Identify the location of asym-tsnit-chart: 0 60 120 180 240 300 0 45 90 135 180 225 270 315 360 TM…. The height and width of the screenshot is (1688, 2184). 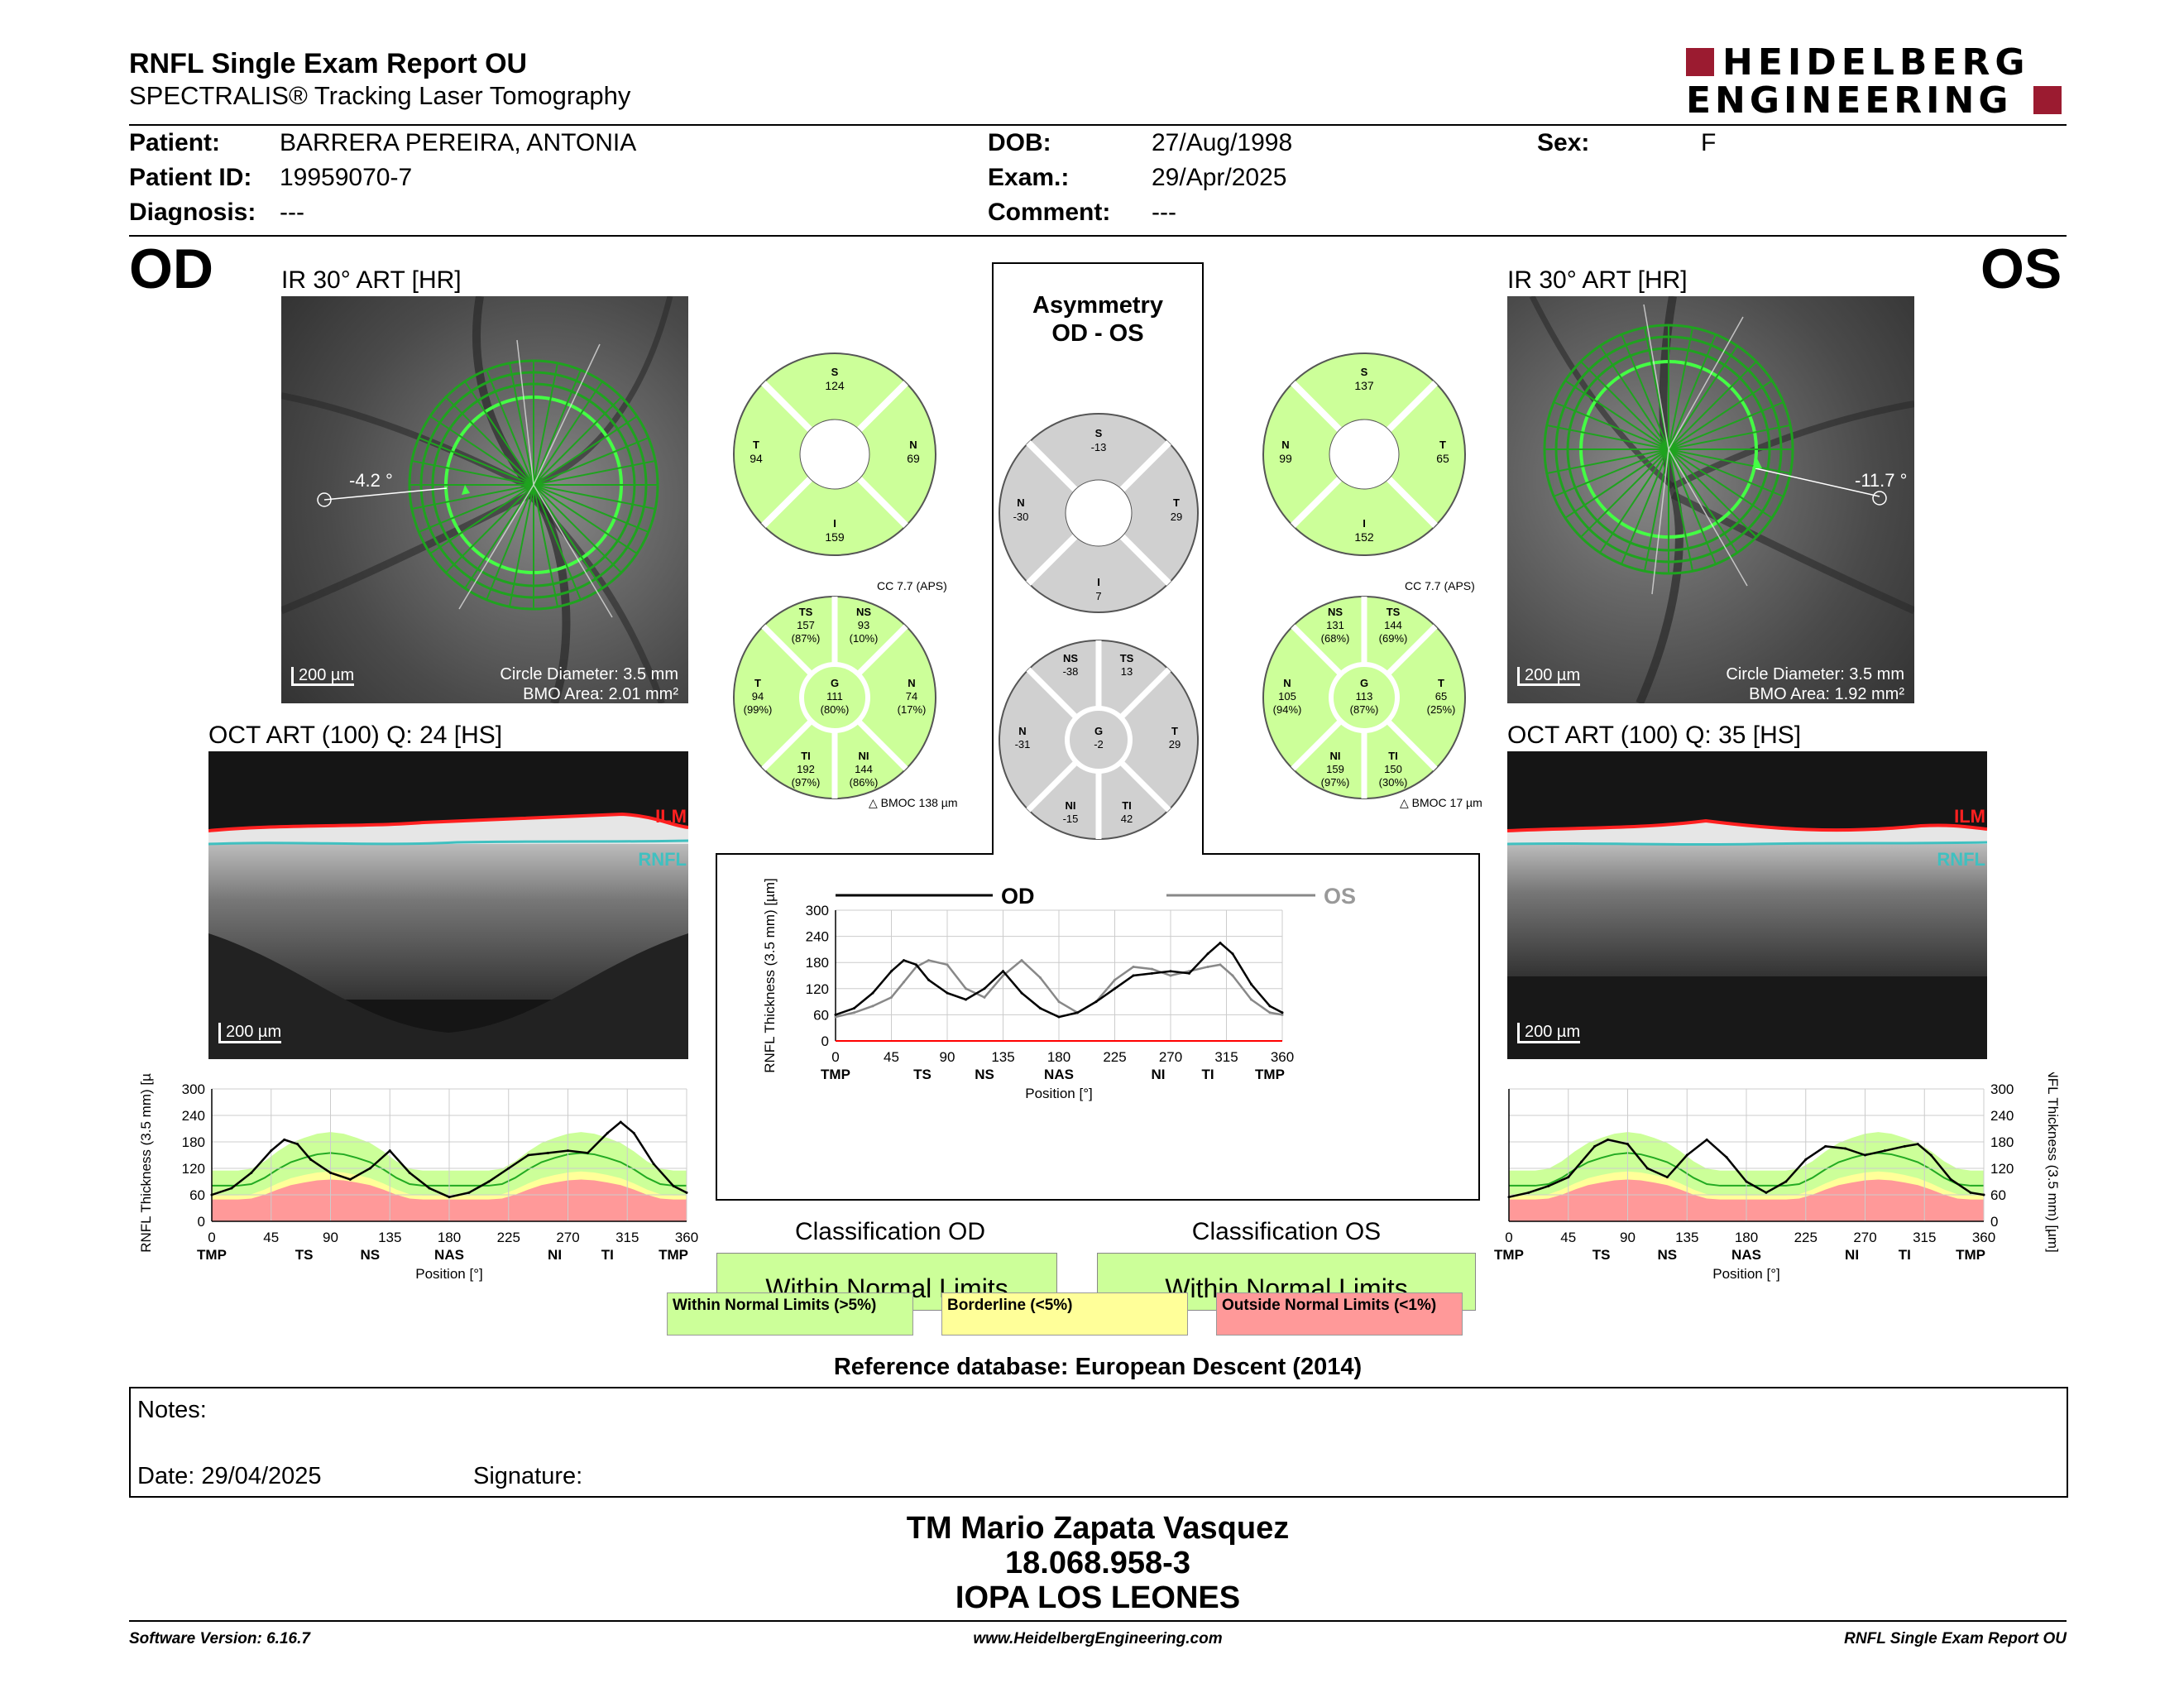
(1059, 989).